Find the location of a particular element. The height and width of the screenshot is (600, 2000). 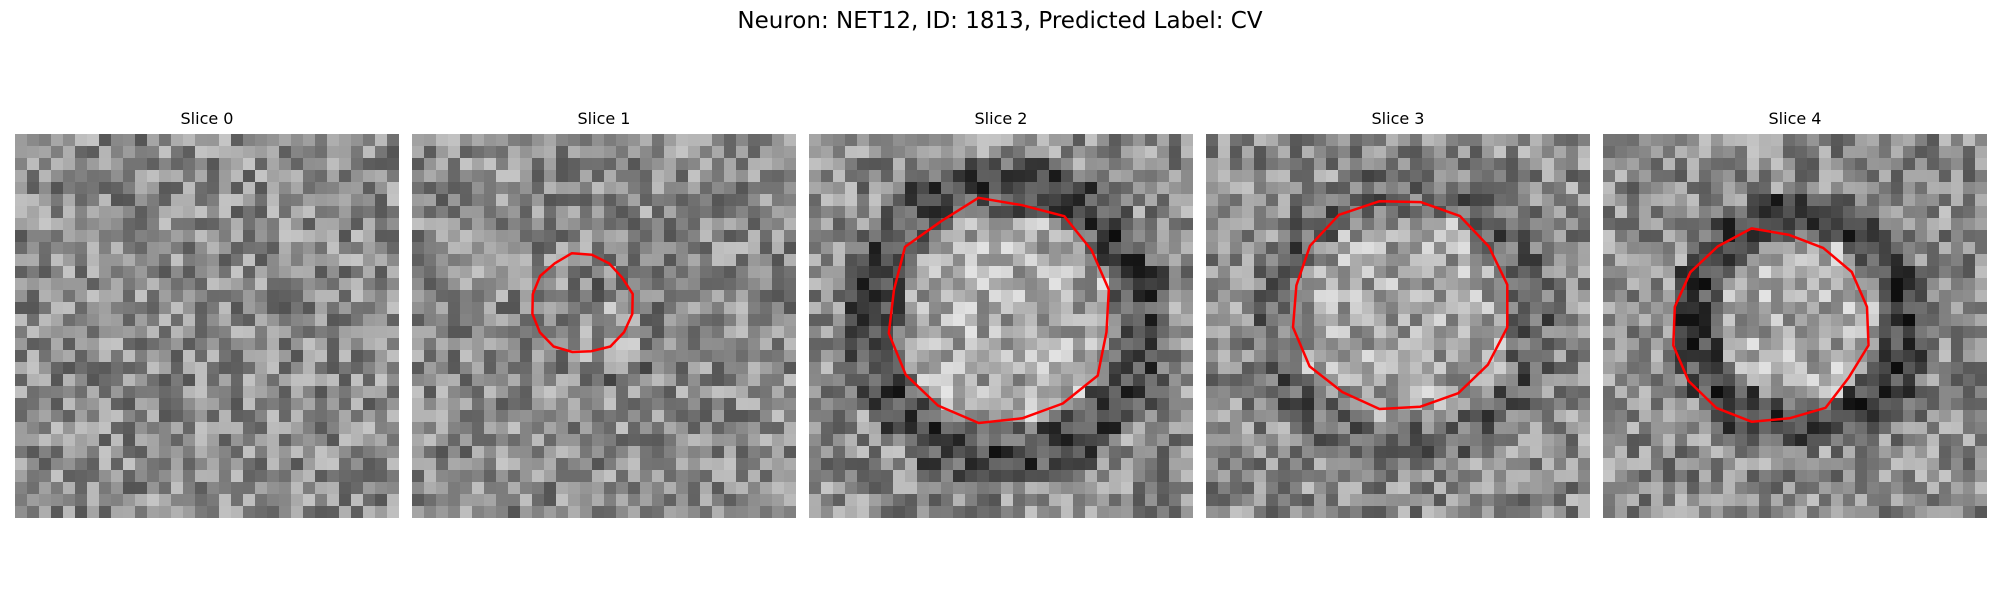

slice-panel-2: Slice 2 is located at coordinates (1001, 313).